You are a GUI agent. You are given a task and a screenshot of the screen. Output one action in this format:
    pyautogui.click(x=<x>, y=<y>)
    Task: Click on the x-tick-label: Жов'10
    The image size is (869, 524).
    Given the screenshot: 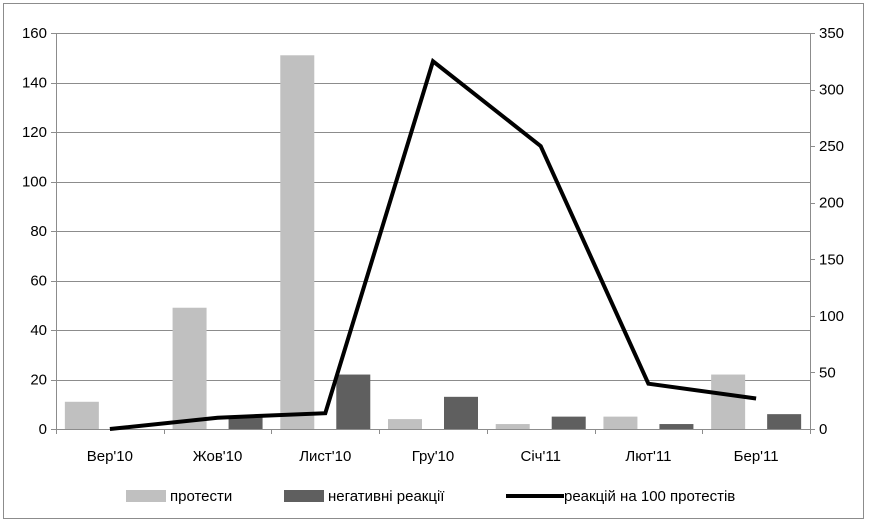 What is the action you would take?
    pyautogui.click(x=218, y=456)
    